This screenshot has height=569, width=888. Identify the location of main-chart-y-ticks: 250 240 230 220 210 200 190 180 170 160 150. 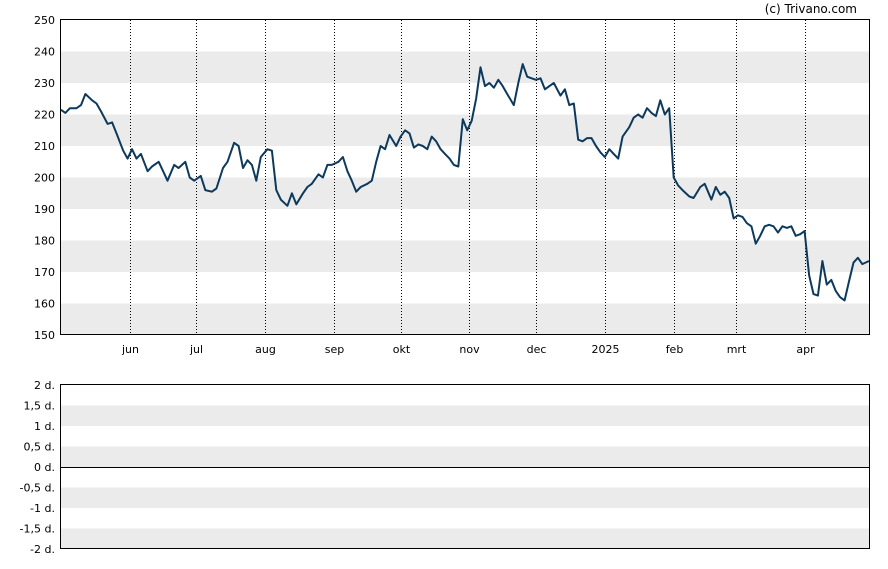
(44, 178).